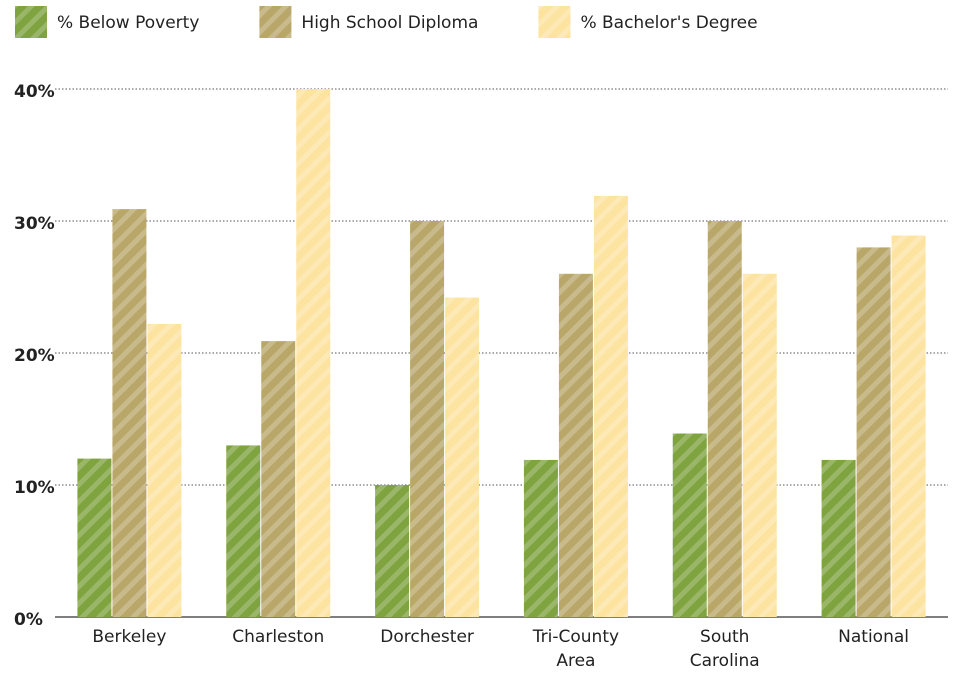 Image resolution: width=955 pixels, height=676 pixels. What do you see at coordinates (129, 637) in the screenshot?
I see `x-tick-label: Berkeley` at bounding box center [129, 637].